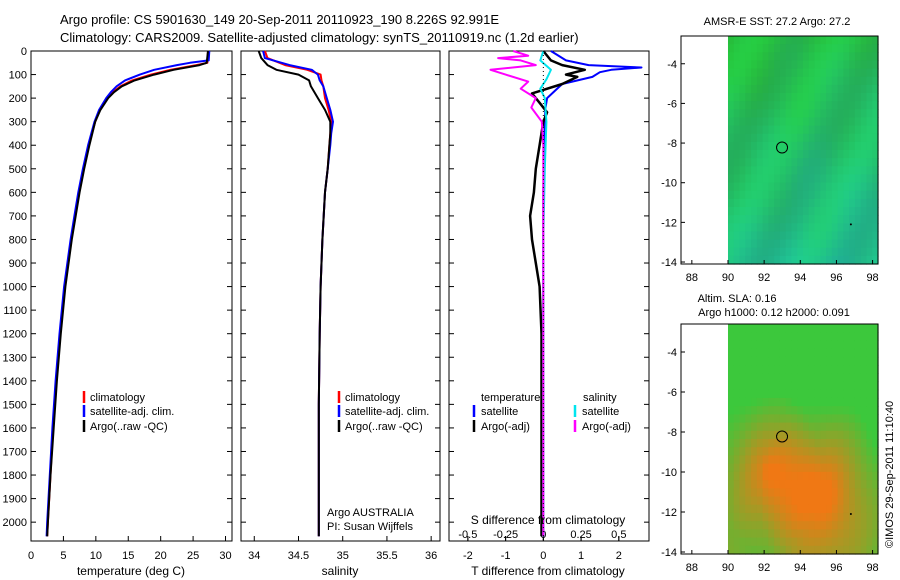  Describe the element at coordinates (18, 76) in the screenshot. I see `depth-tick-label: 100` at that location.